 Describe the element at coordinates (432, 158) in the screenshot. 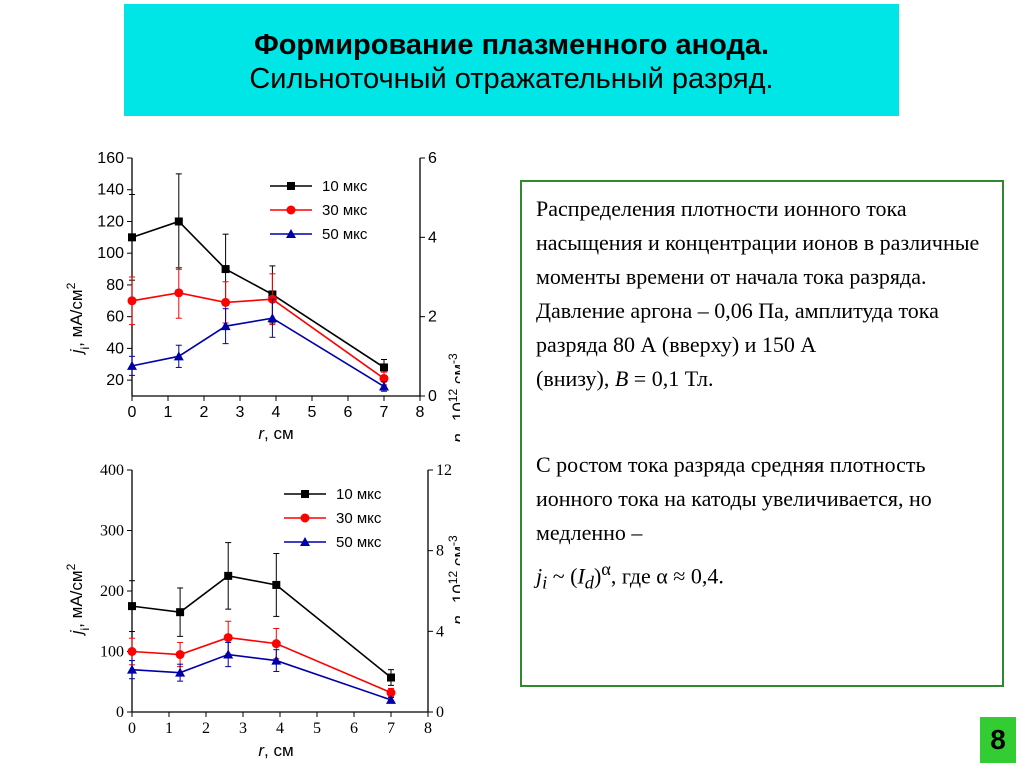

I see `y2-tick-label: 6` at that location.